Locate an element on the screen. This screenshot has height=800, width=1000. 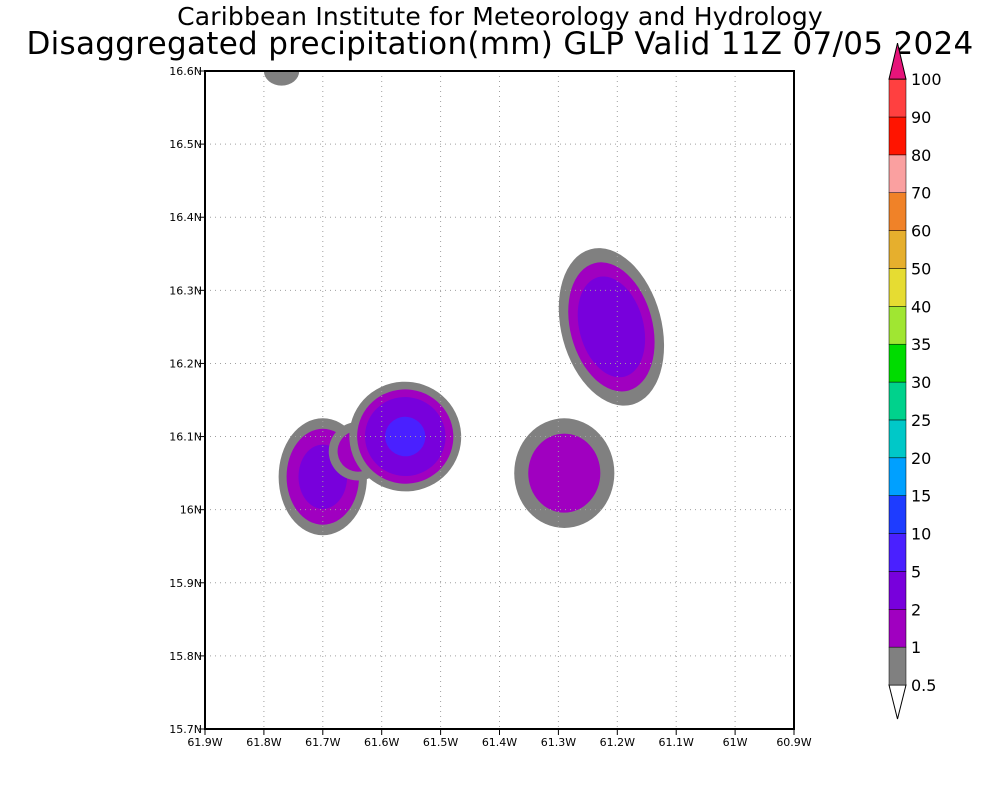
colorbar-label: 35 is located at coordinates (921, 344).